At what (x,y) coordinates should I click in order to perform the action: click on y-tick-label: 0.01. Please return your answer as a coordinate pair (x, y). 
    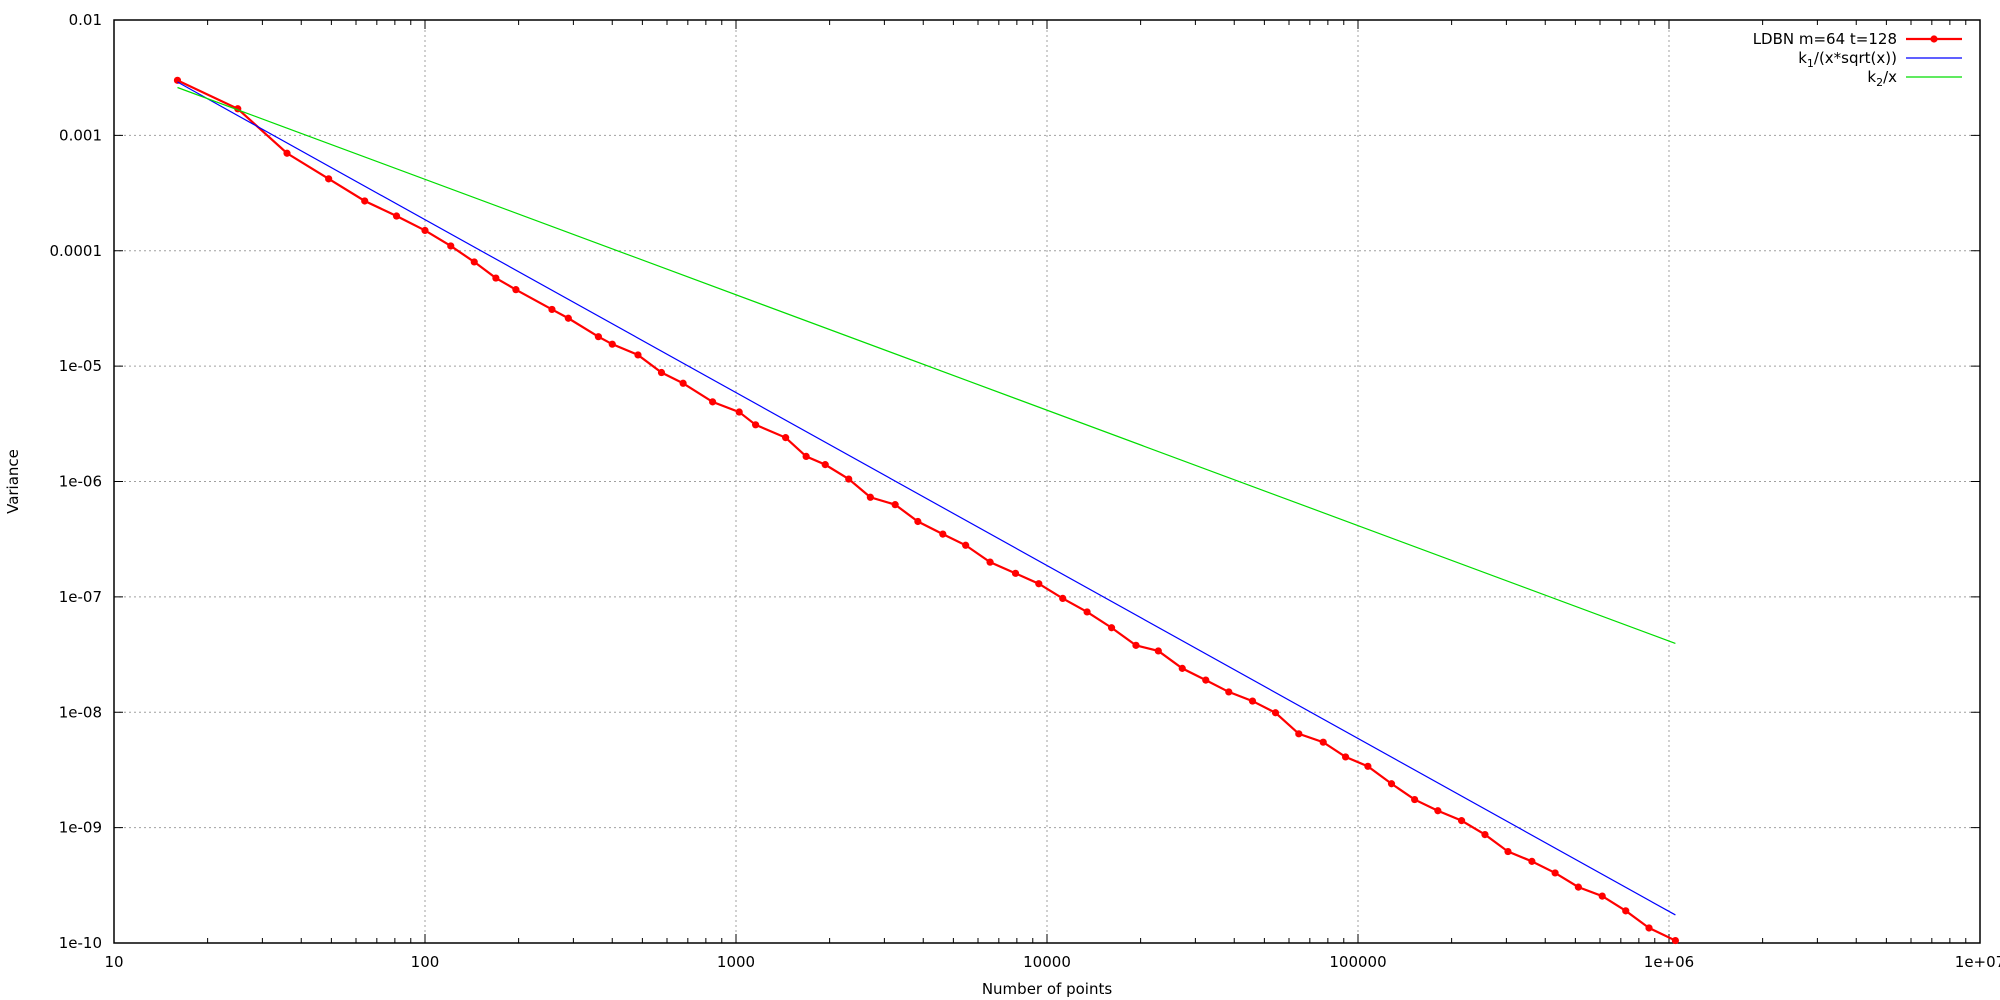
    Looking at the image, I should click on (85, 20).